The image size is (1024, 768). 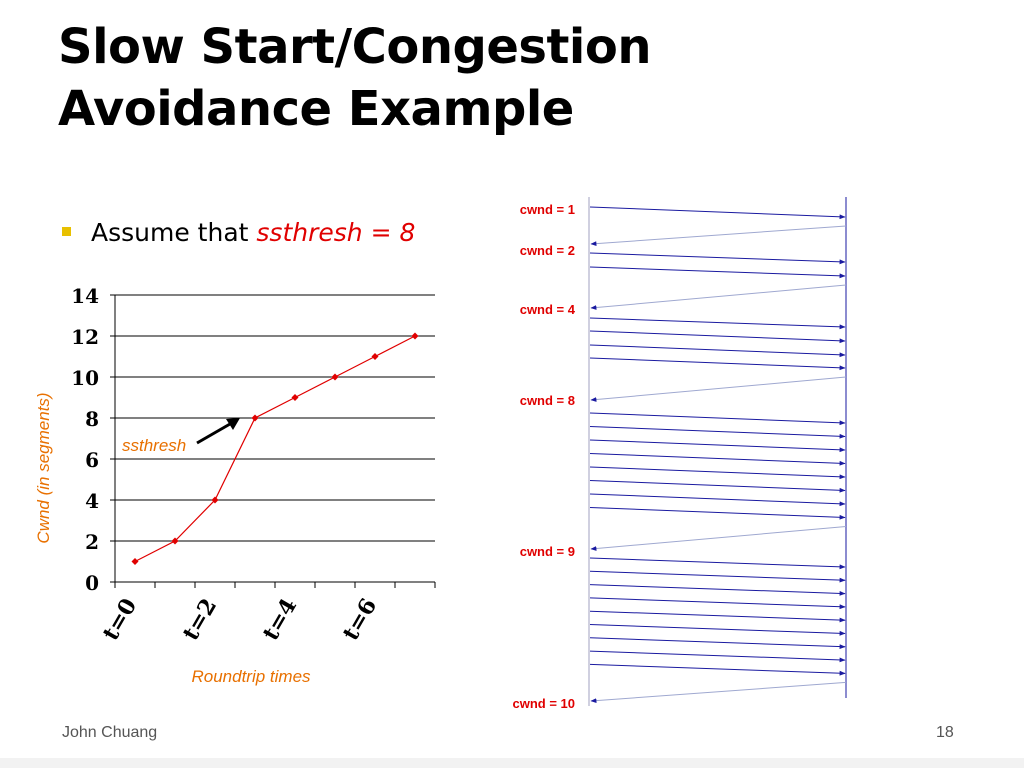 I want to click on x-tick-label: t=6, so click(x=360, y=619).